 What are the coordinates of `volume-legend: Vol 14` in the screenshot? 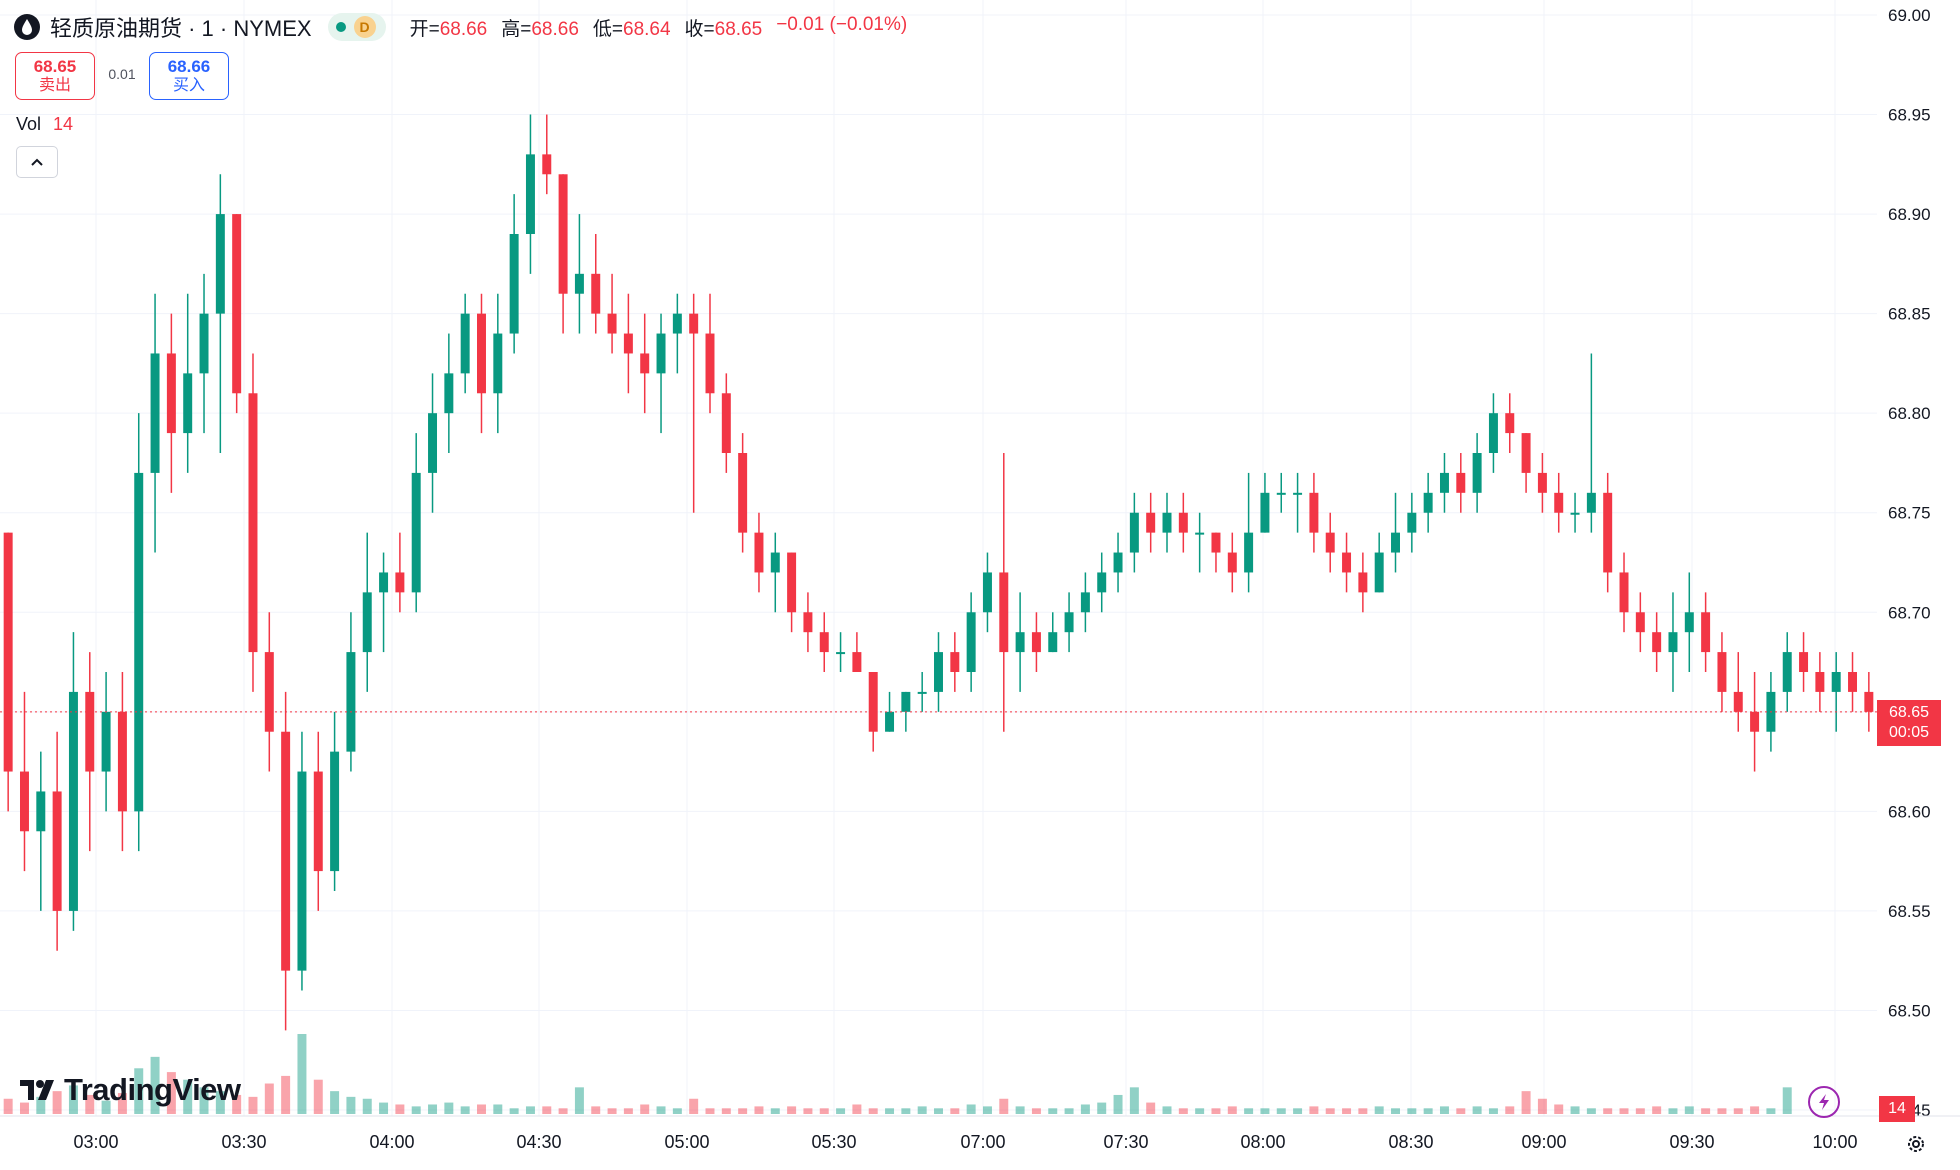 It's located at (44, 124).